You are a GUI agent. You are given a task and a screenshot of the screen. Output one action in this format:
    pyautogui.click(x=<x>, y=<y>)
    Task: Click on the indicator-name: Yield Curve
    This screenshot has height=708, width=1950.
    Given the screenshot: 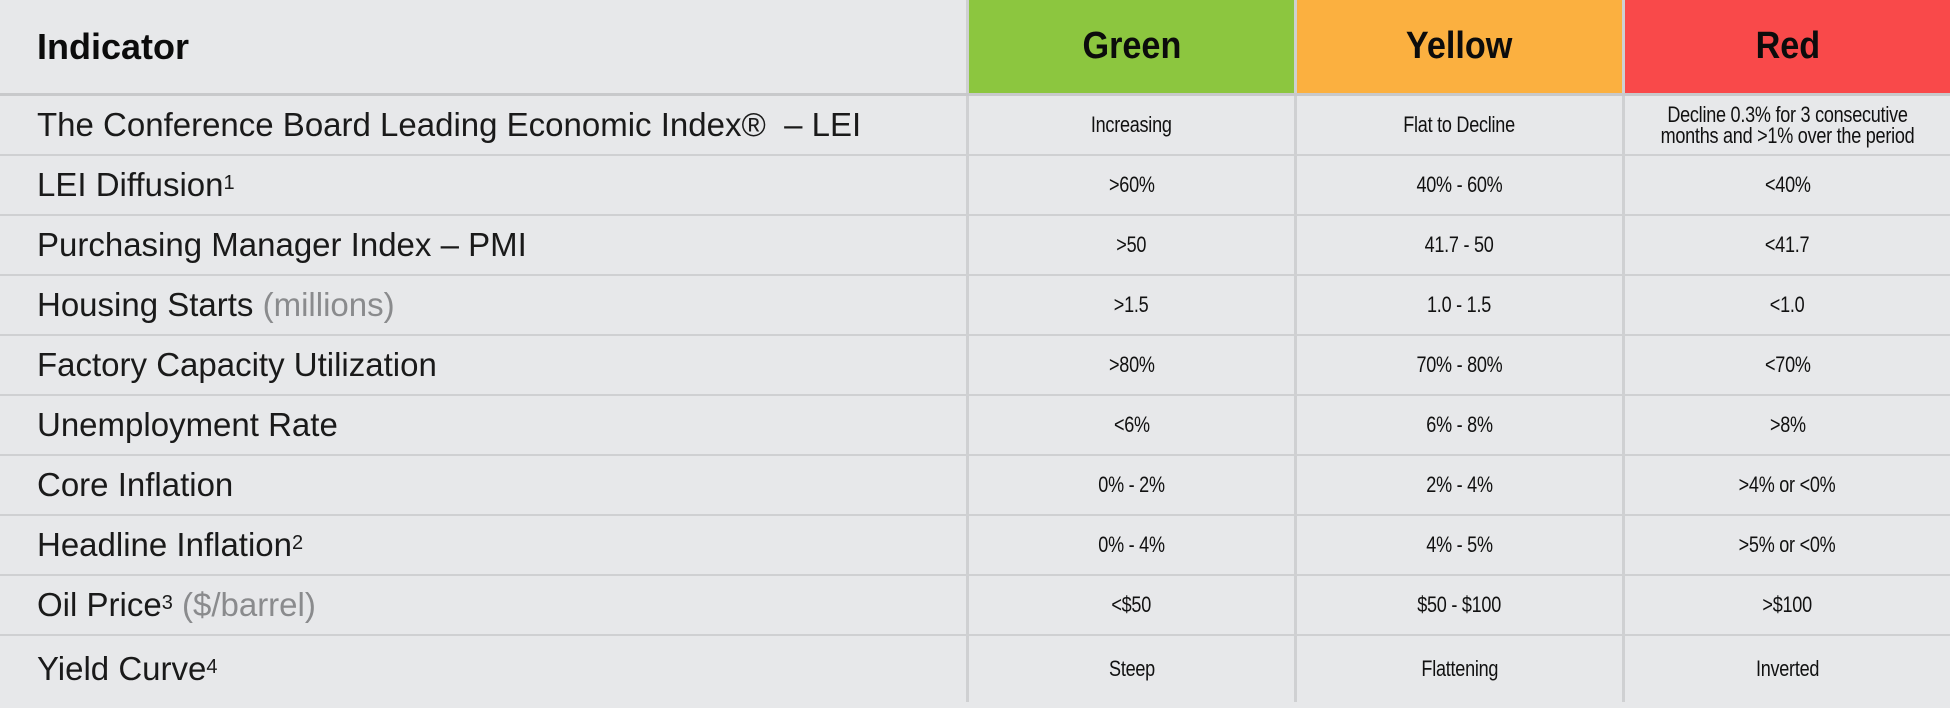 What is the action you would take?
    pyautogui.click(x=122, y=668)
    